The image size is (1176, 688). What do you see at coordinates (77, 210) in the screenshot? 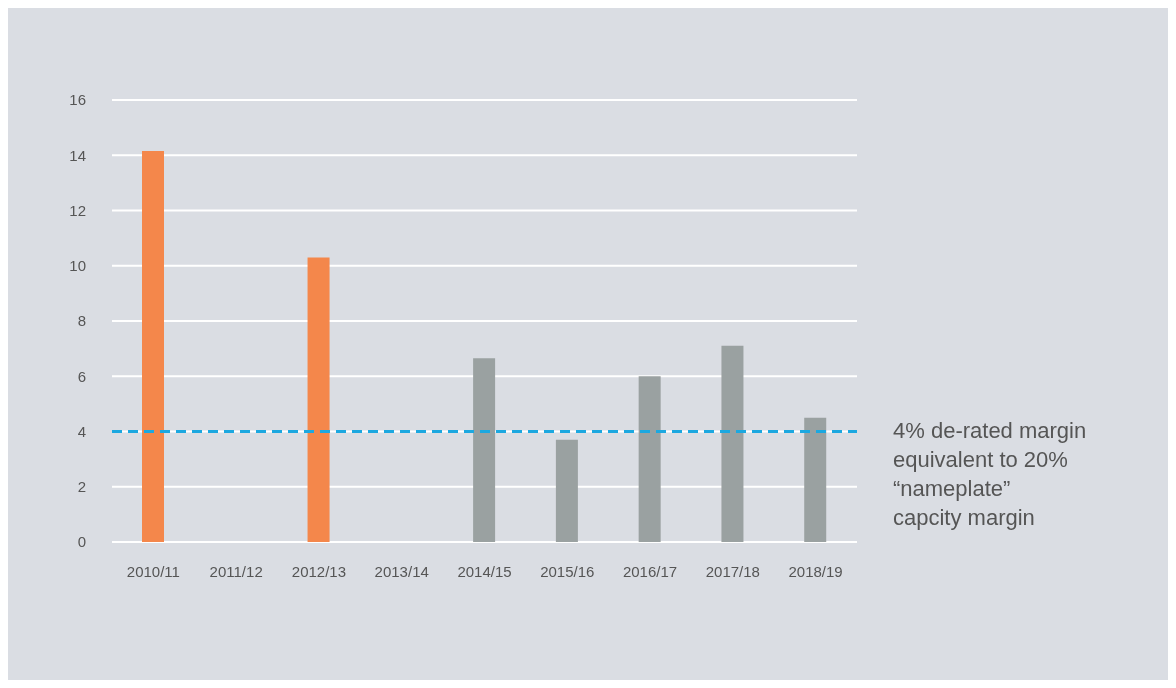
I see `y-tick-label: 12` at bounding box center [77, 210].